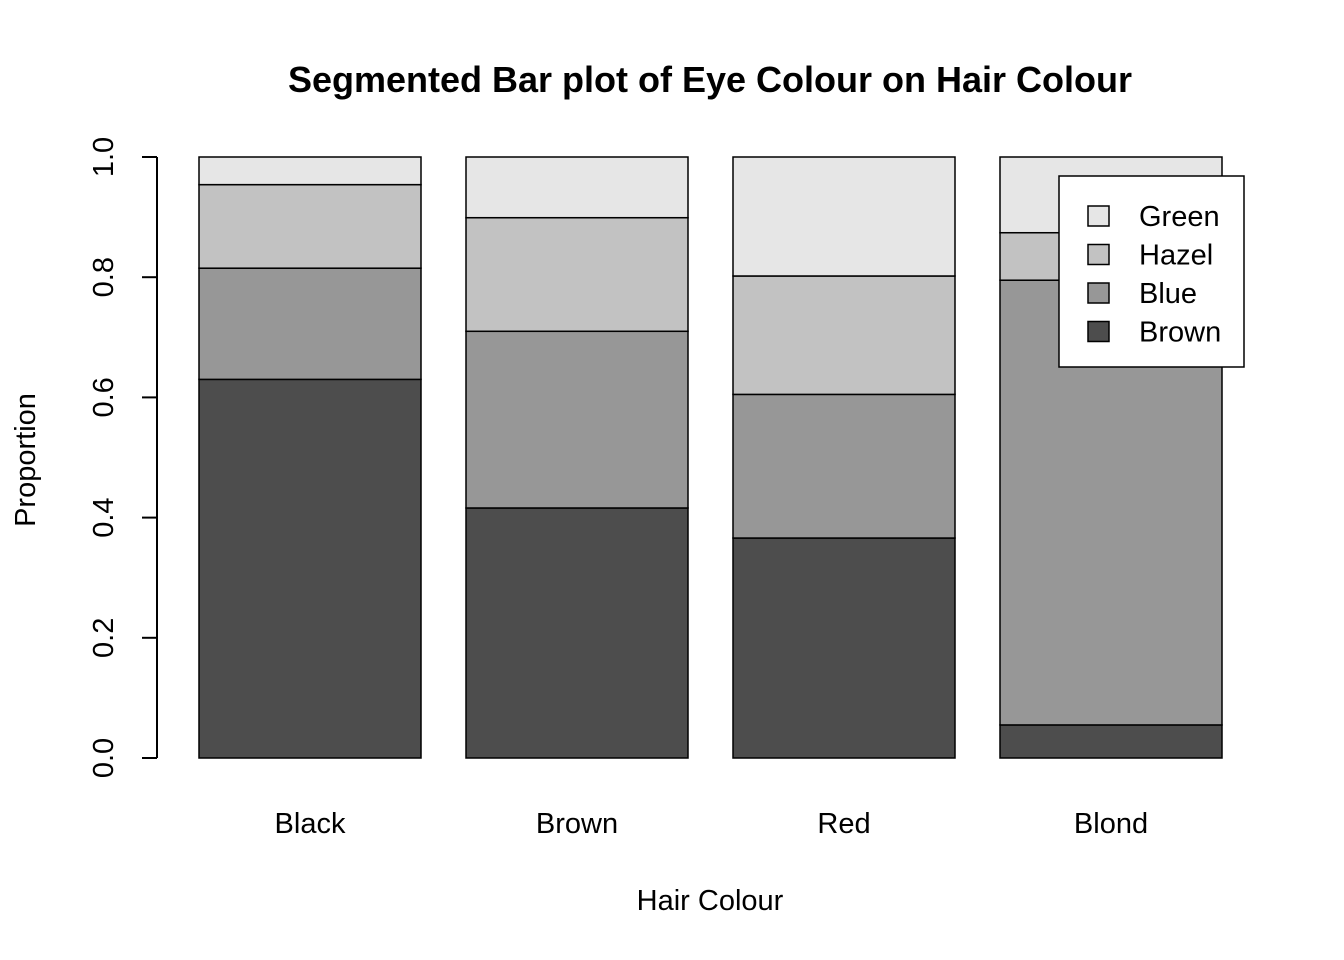 Image resolution: width=1344 pixels, height=960 pixels. Describe the element at coordinates (1098, 331) in the screenshot. I see `legend-swatch-brown` at that location.